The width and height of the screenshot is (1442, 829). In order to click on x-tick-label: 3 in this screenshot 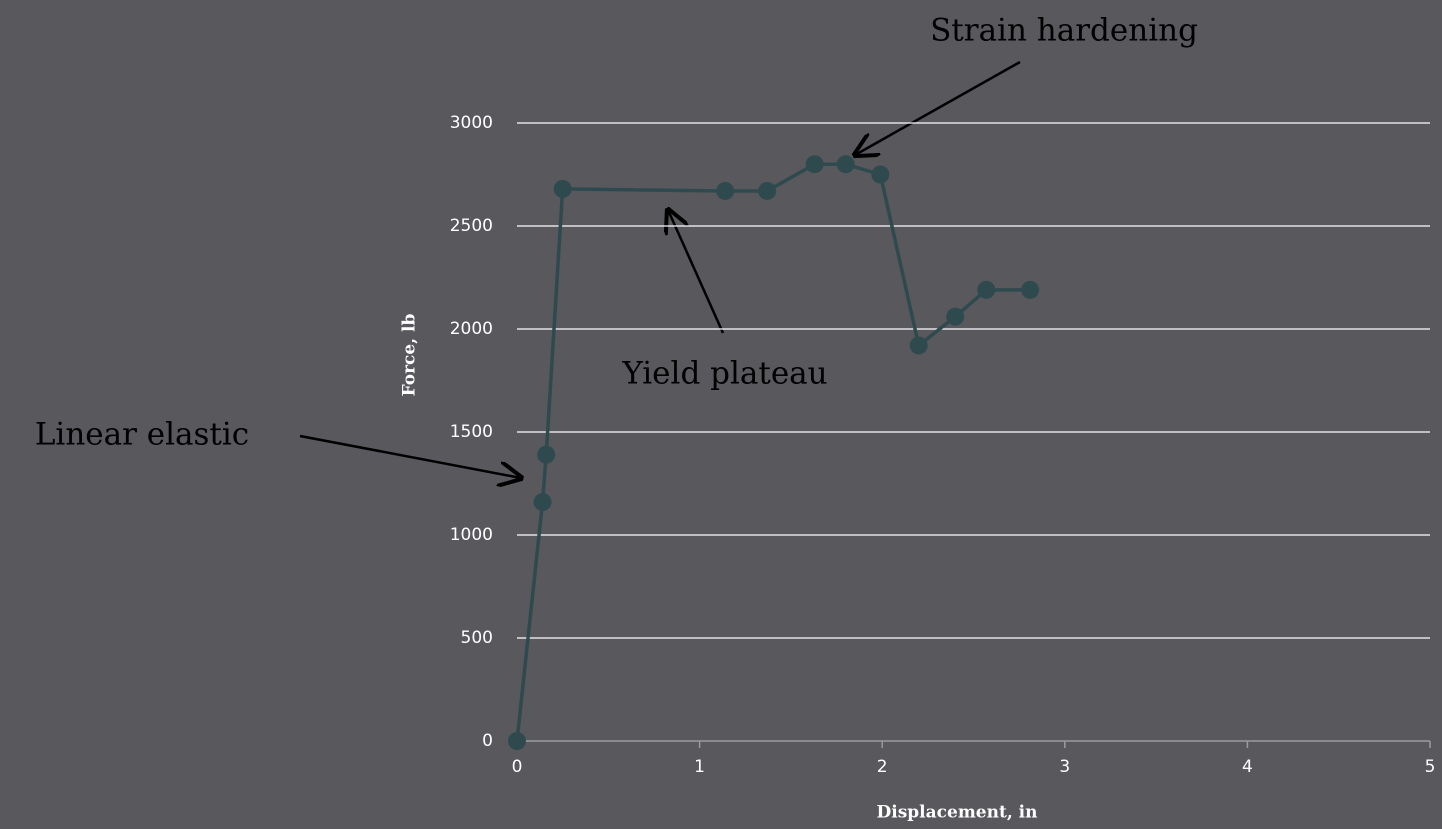, I will do `click(1064, 767)`.